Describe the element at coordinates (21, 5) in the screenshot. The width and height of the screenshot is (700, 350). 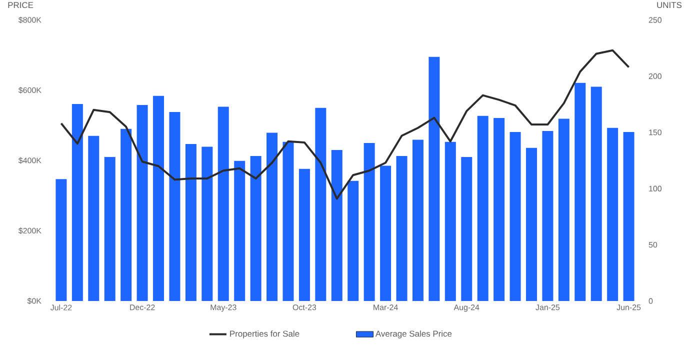
I see `y-axis-title: PRICE` at that location.